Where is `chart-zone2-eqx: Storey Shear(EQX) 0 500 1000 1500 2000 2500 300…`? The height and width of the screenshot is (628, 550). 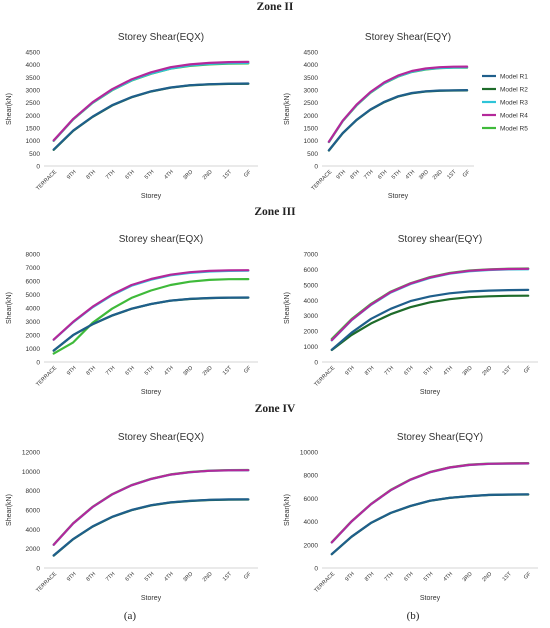 chart-zone2-eqx: Storey Shear(EQX) 0 500 1000 1500 2000 2500 300… is located at coordinates (132, 116).